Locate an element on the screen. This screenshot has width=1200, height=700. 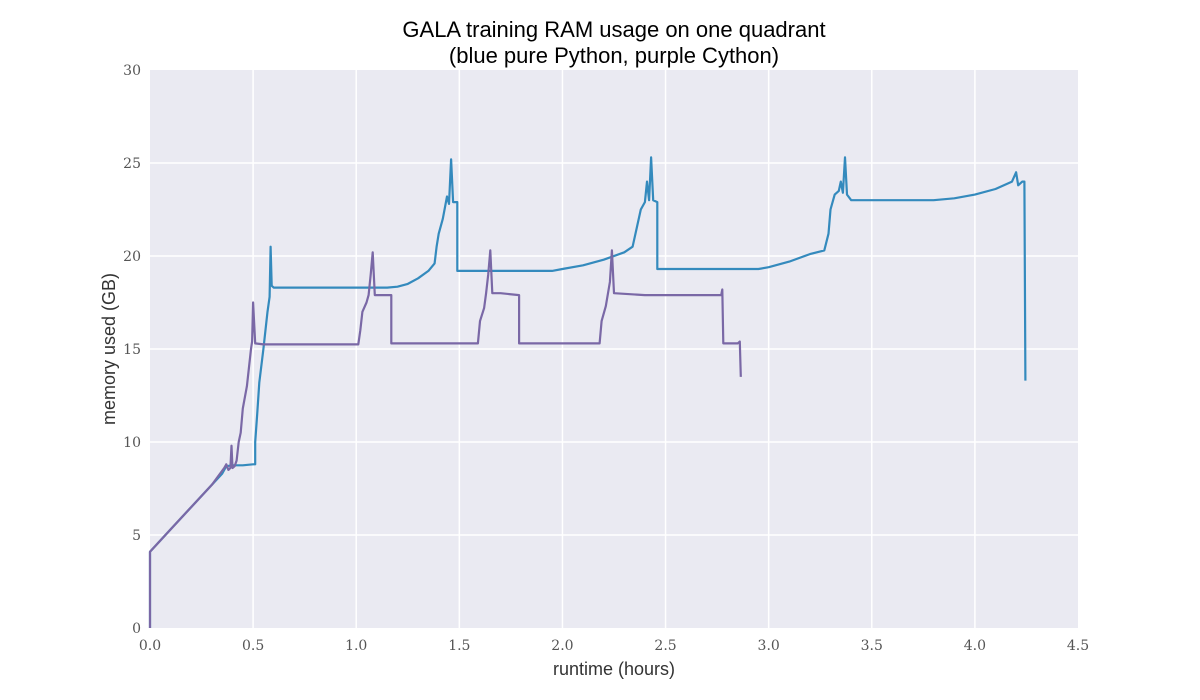
x-tick-label: 0.5 is located at coordinates (253, 646).